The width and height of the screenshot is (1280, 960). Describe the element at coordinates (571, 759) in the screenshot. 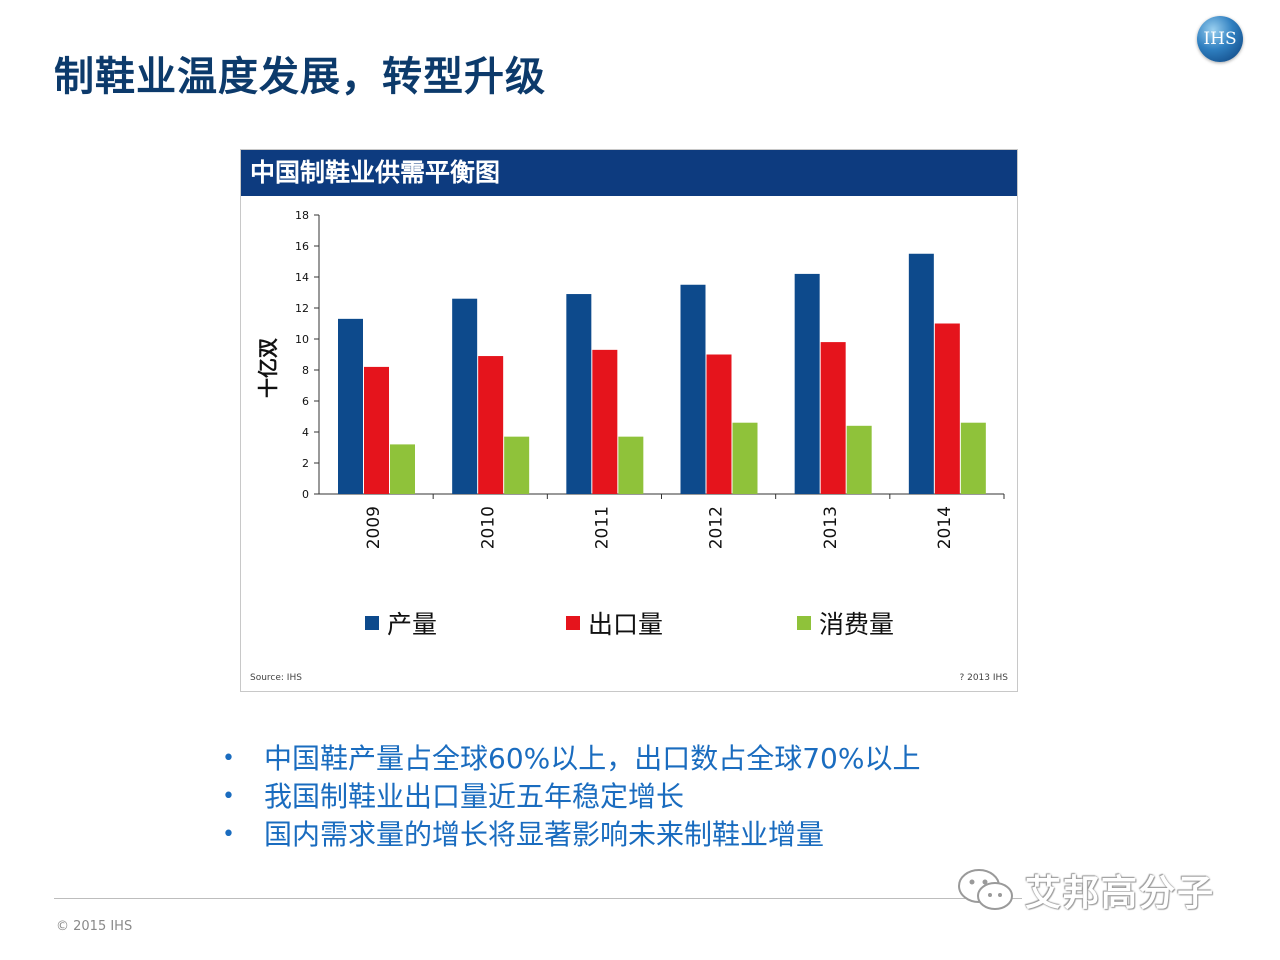

I see `bullet-item: 中国鞋产量占全球60%以上，出口数占全球70%以上` at that location.